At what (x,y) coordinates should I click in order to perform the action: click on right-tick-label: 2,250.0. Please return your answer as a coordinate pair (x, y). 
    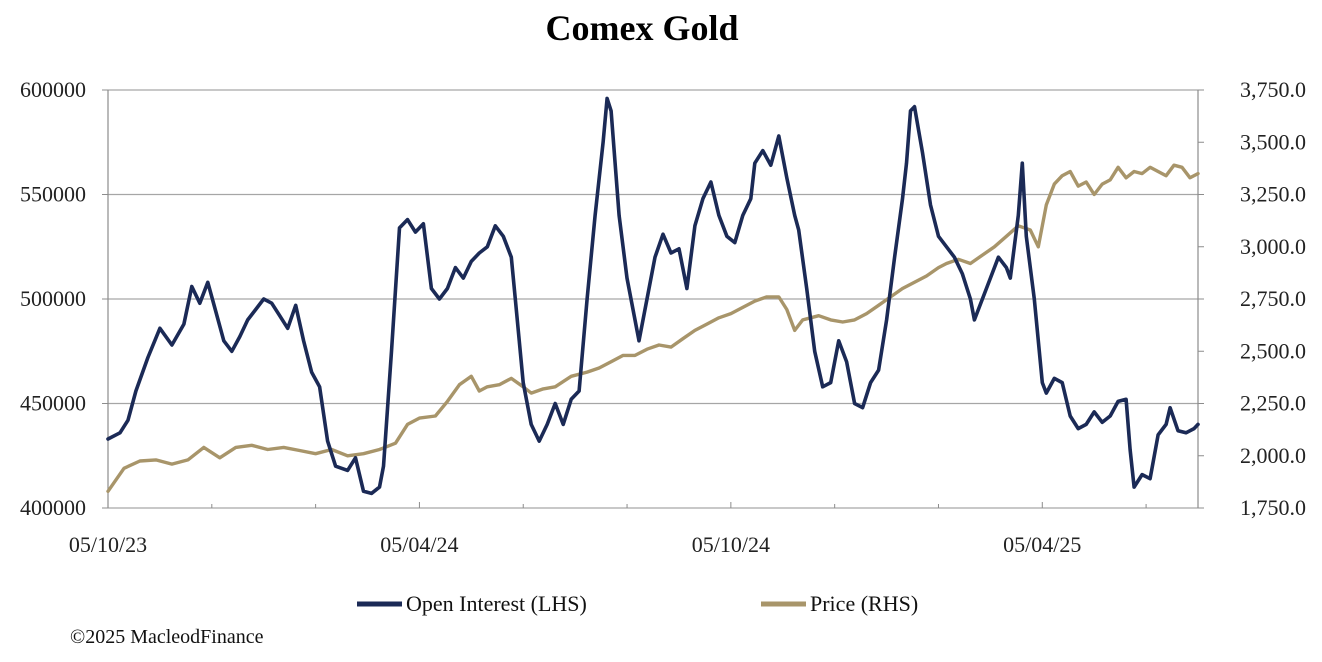
    Looking at the image, I should click on (1273, 403).